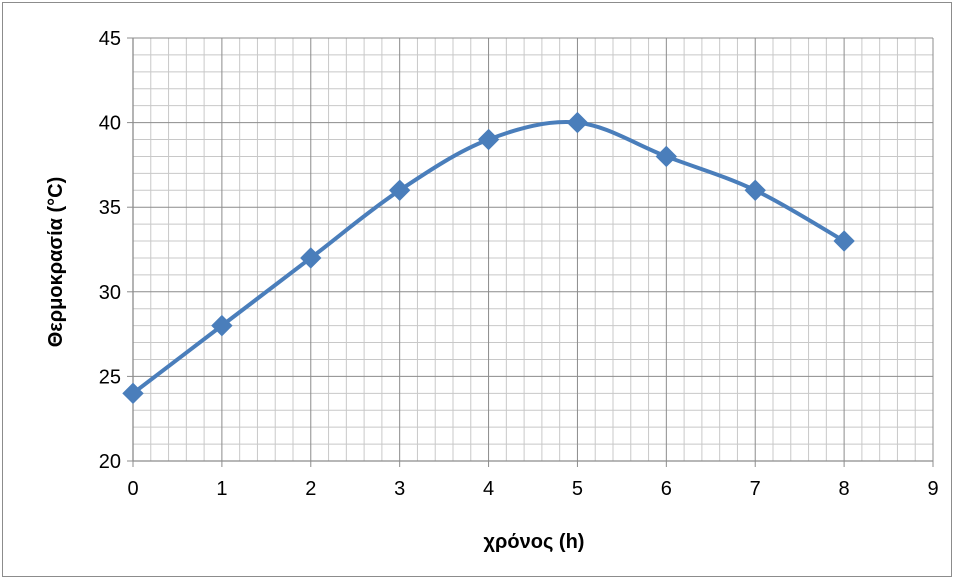 The width and height of the screenshot is (956, 581). What do you see at coordinates (488, 489) in the screenshot?
I see `x-tick-label: 4` at bounding box center [488, 489].